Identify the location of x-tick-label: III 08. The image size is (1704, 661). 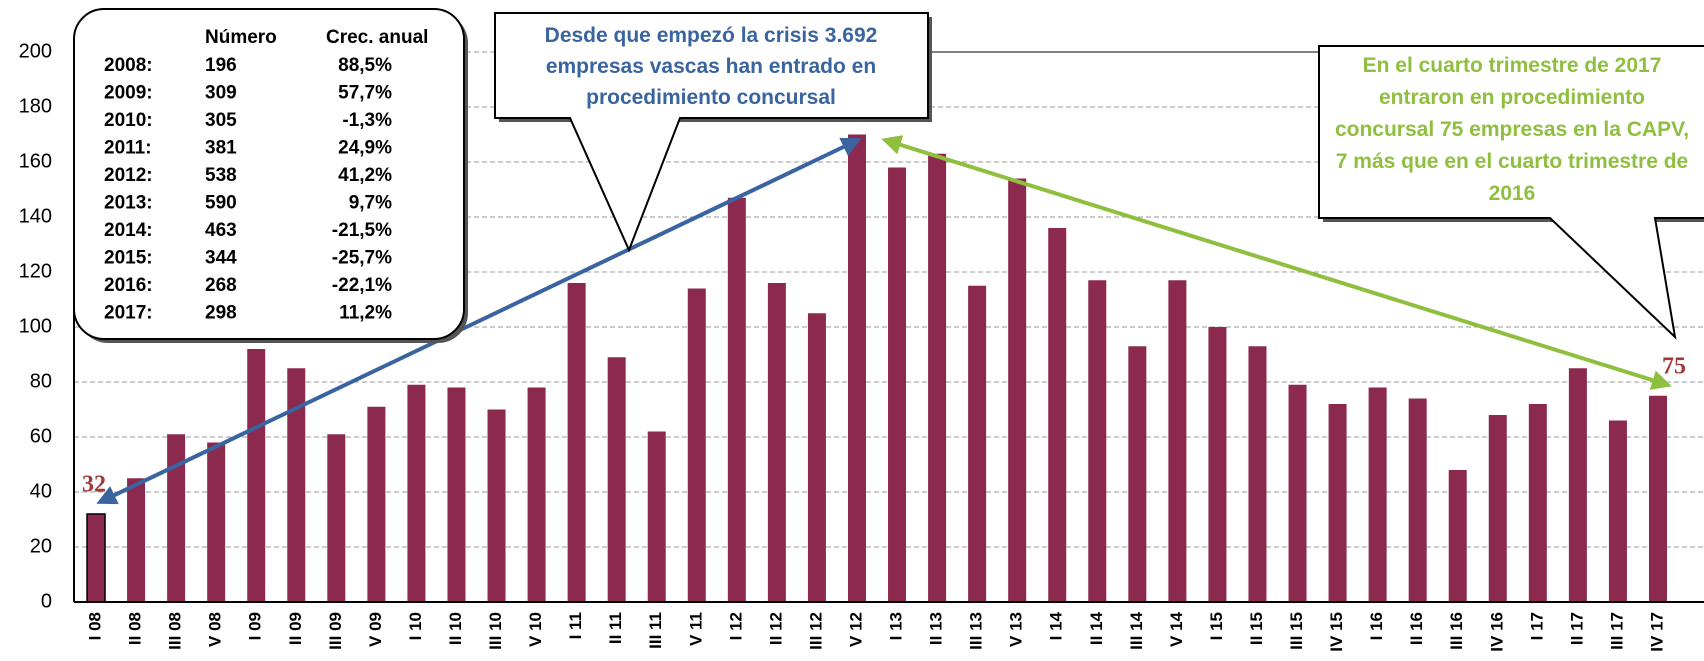
(175, 631).